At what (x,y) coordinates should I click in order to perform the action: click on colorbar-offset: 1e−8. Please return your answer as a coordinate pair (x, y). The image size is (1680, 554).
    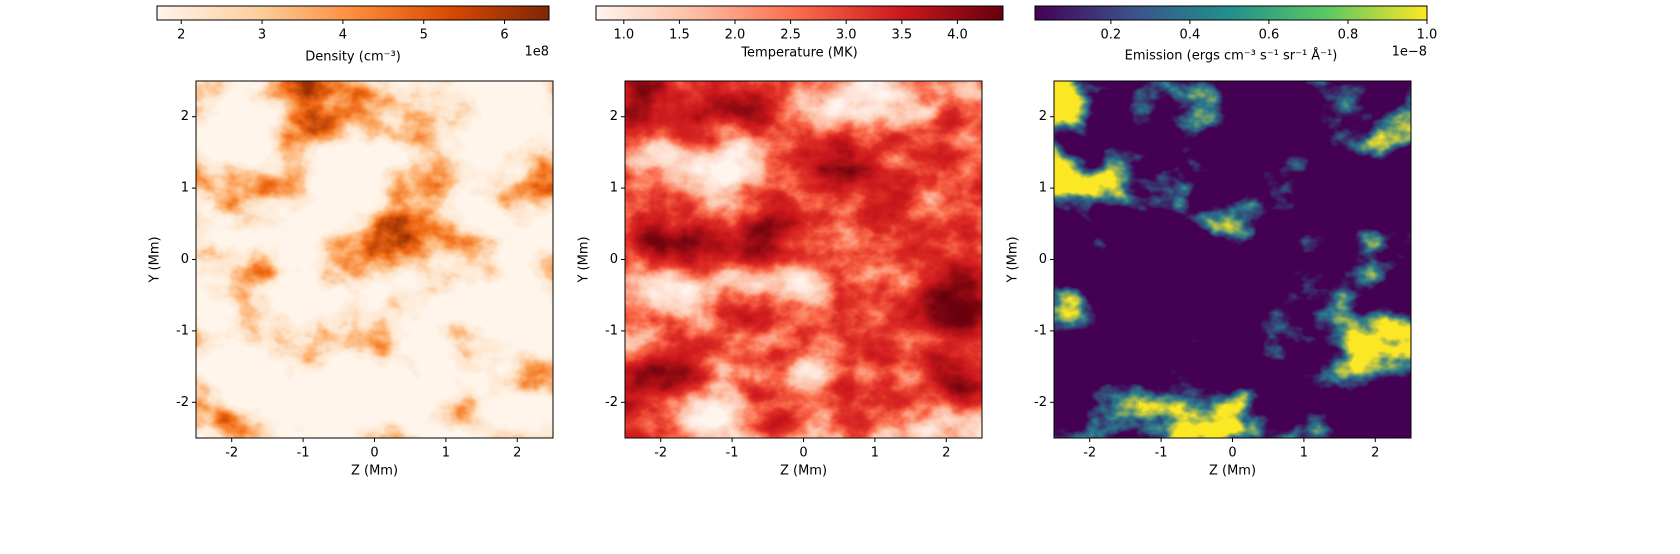
    Looking at the image, I should click on (1409, 52).